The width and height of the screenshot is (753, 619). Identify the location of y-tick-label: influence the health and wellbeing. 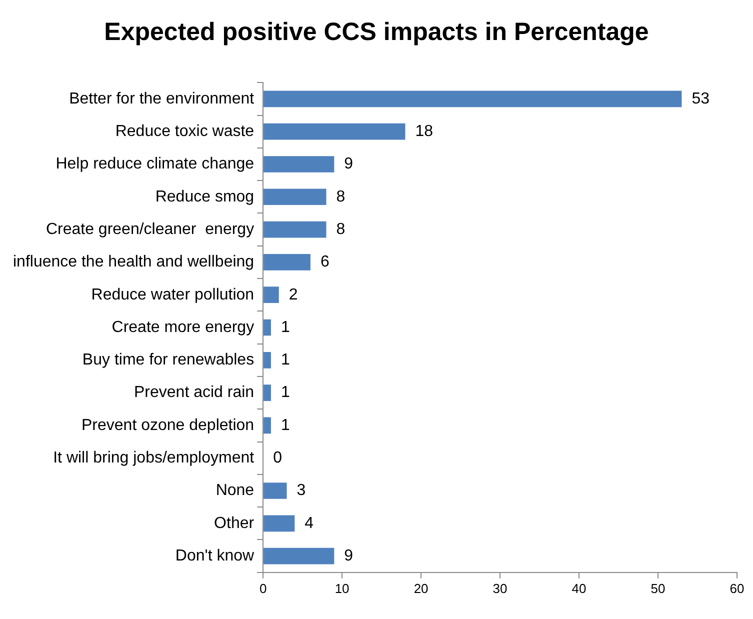
(133, 262).